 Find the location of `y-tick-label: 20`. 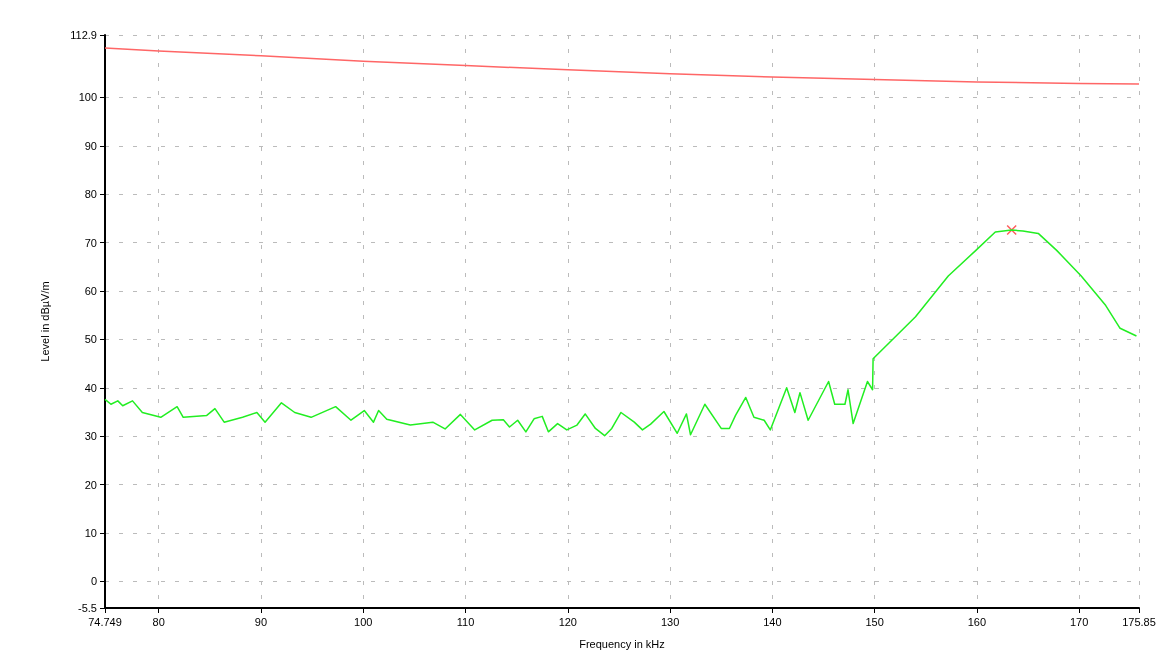

y-tick-label: 20 is located at coordinates (90, 484).